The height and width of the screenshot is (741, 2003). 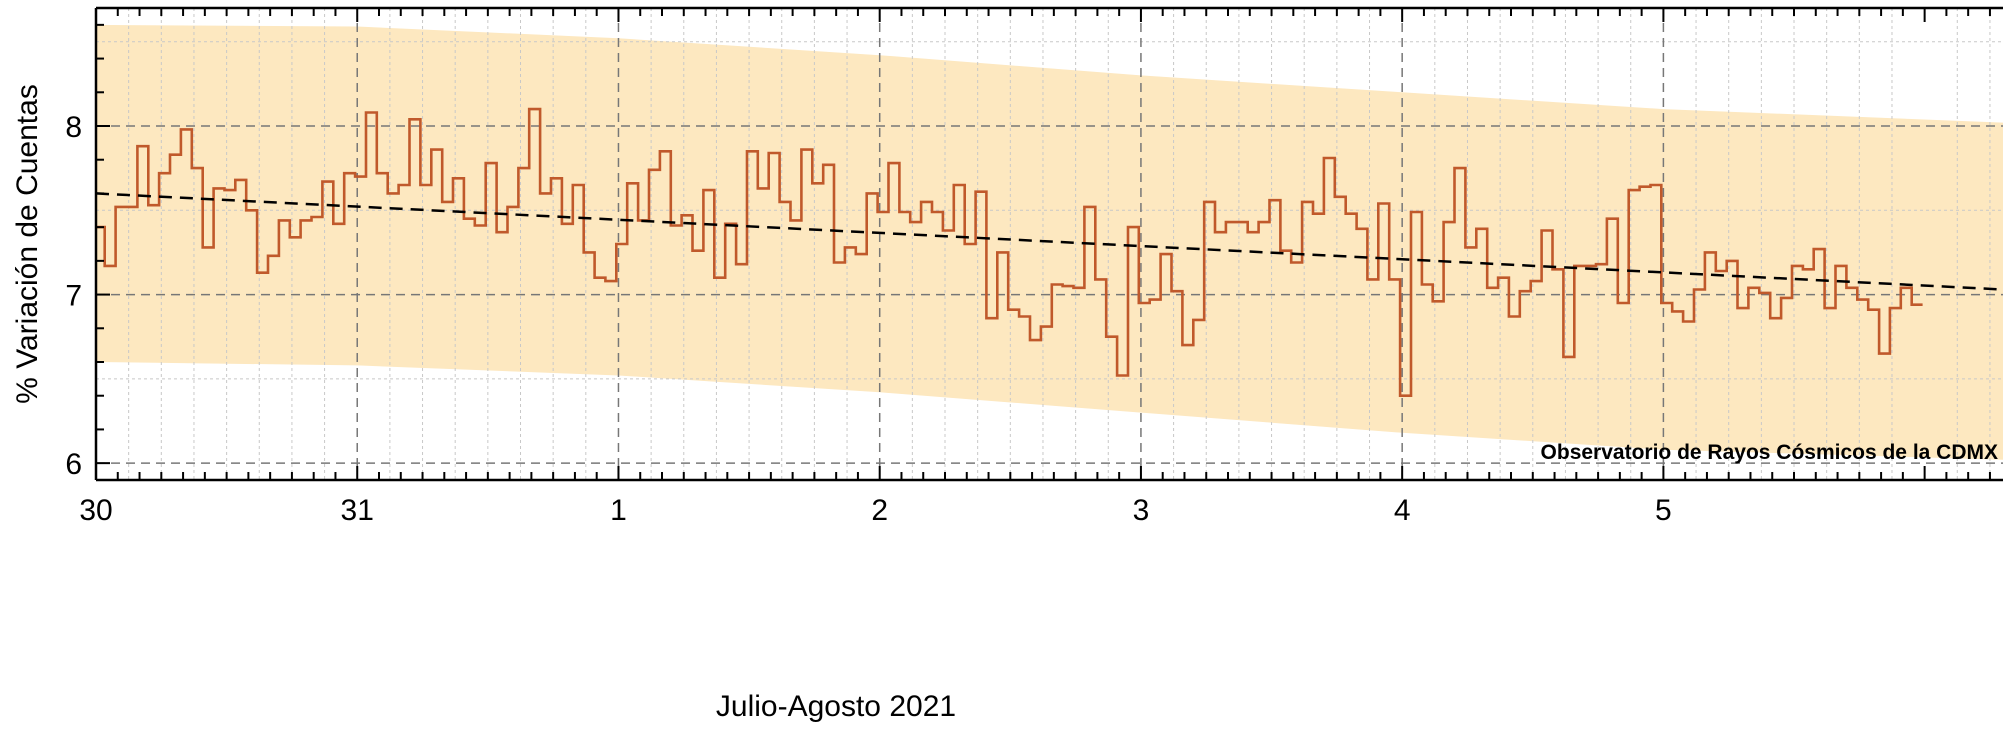 I want to click on x-tick-label: 3, so click(x=1141, y=510).